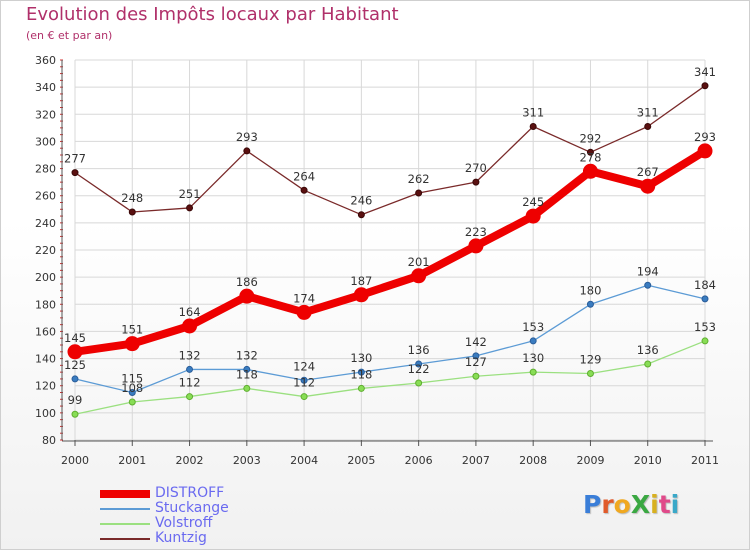 The height and width of the screenshot is (550, 750). I want to click on y-tick-label: 160, so click(45, 331).